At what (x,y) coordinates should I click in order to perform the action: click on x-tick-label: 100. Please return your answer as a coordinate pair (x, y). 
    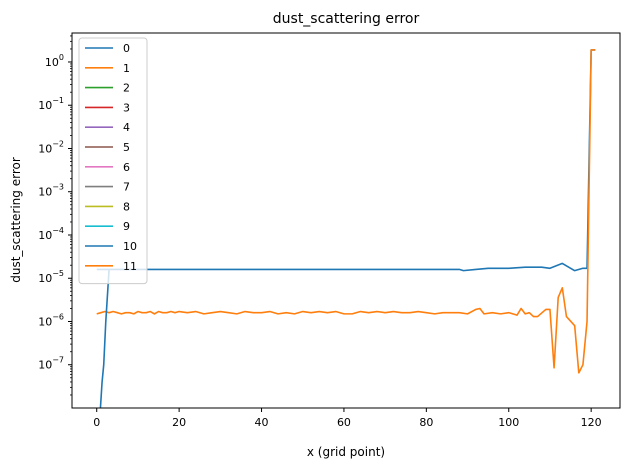
    Looking at the image, I should click on (508, 422).